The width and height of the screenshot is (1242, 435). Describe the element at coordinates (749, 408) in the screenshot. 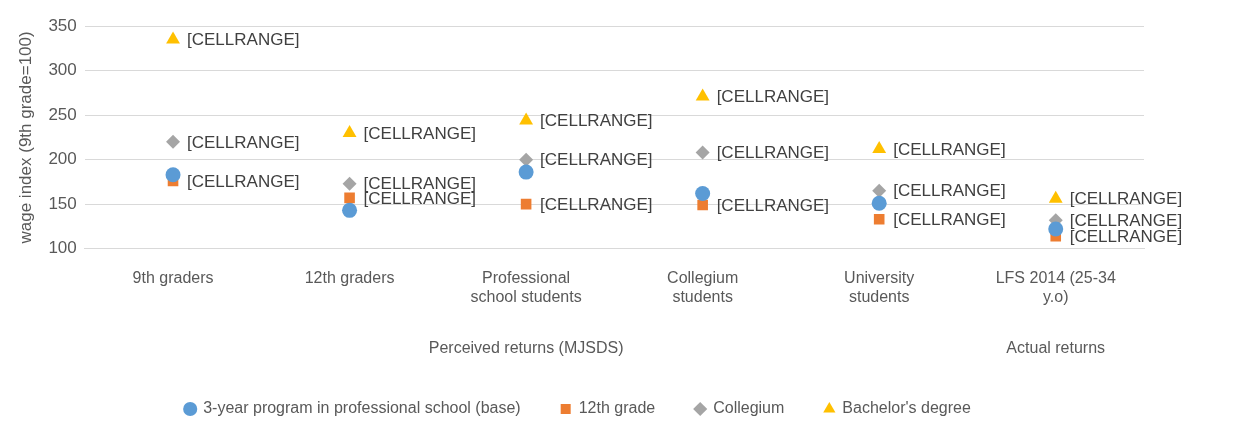

I see `legend-label: Collegium` at that location.